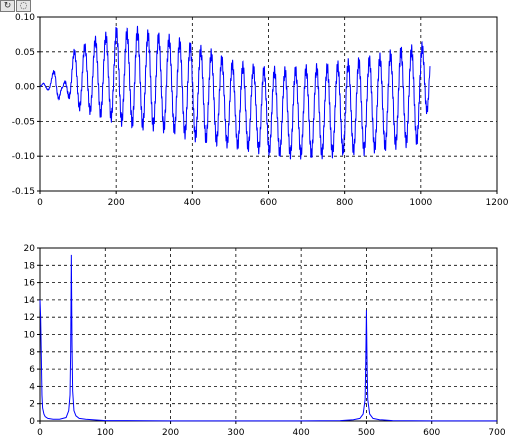 The height and width of the screenshot is (448, 532). What do you see at coordinates (25, 18) in the screenshot?
I see `top-ytick-label: 0.10` at bounding box center [25, 18].